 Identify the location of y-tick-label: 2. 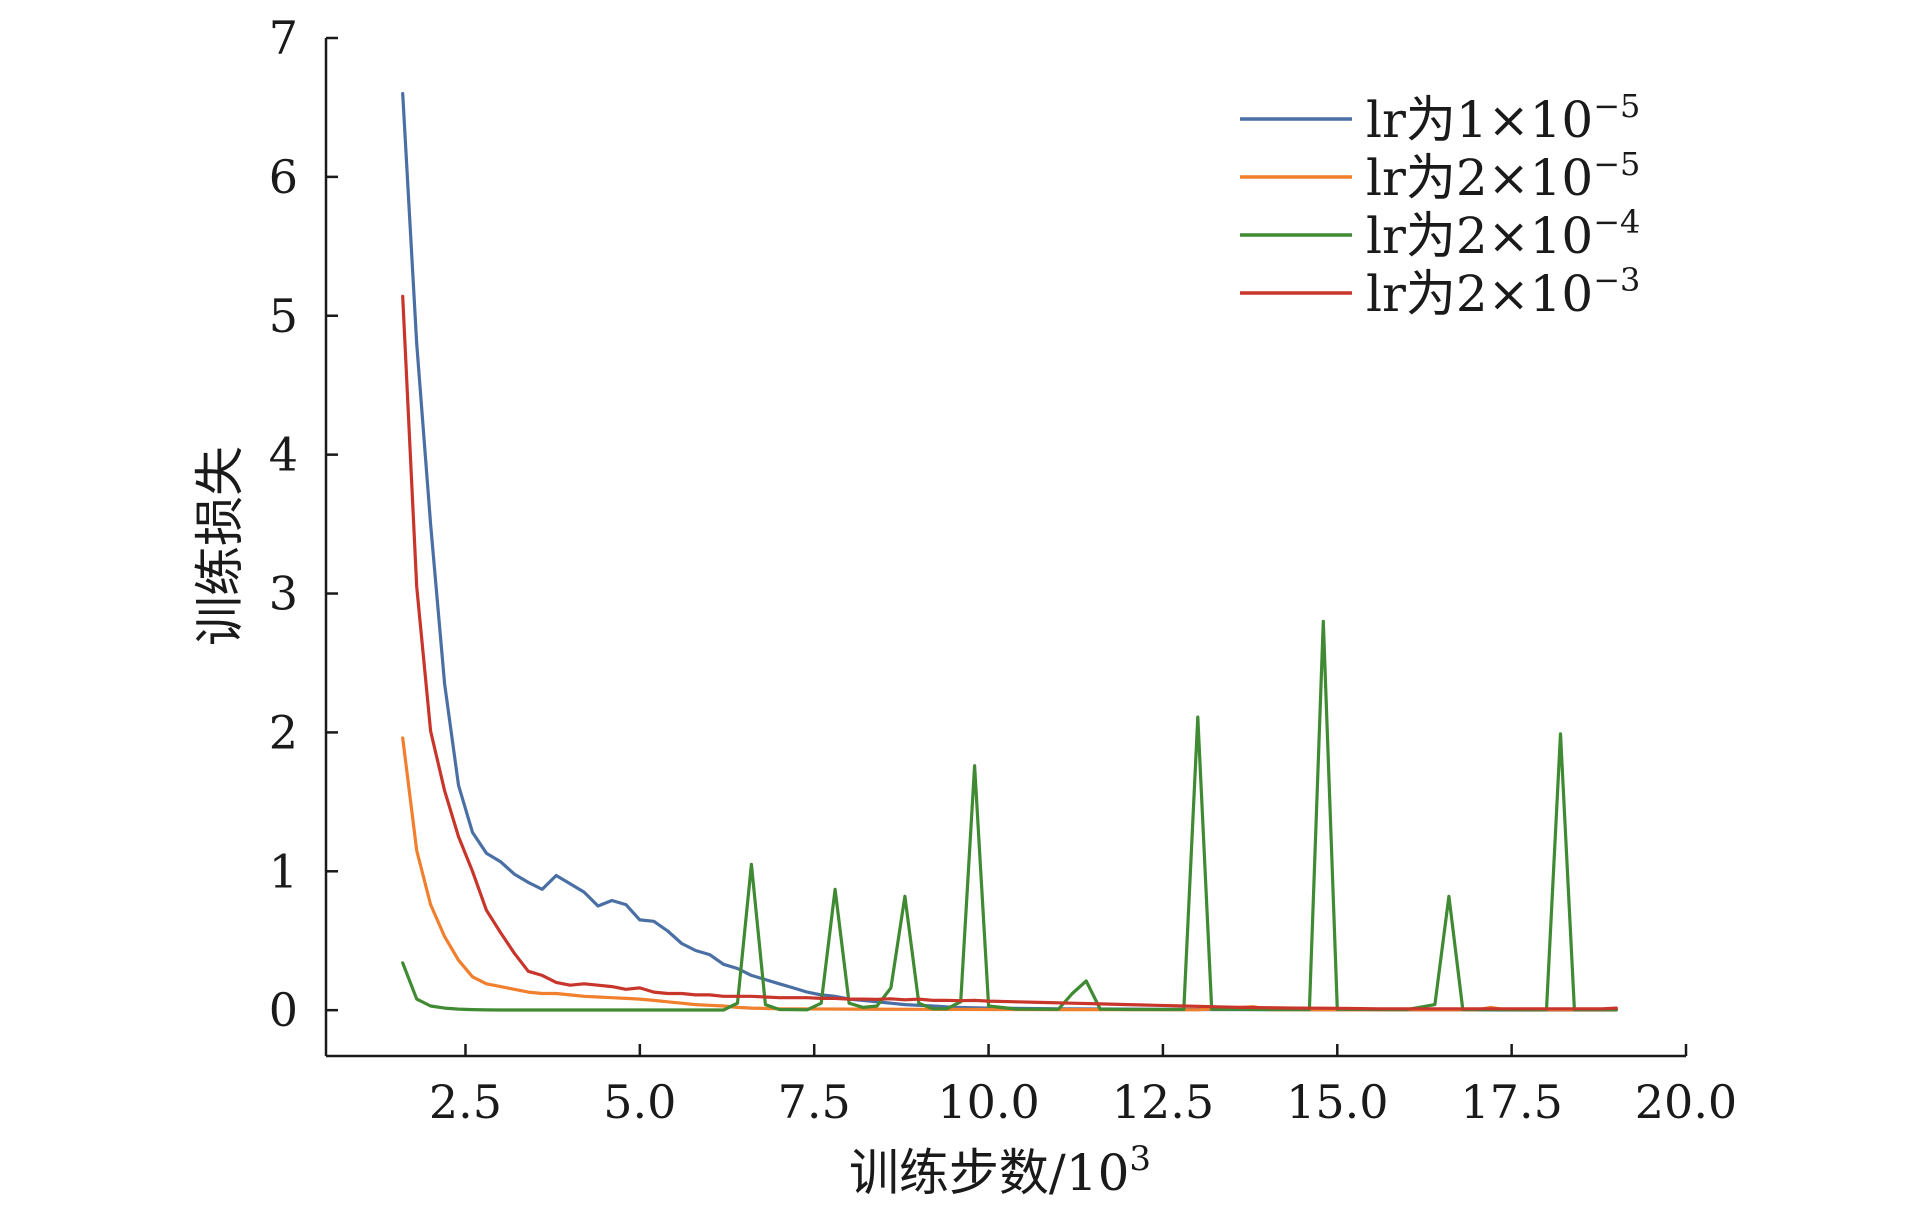
(283, 732).